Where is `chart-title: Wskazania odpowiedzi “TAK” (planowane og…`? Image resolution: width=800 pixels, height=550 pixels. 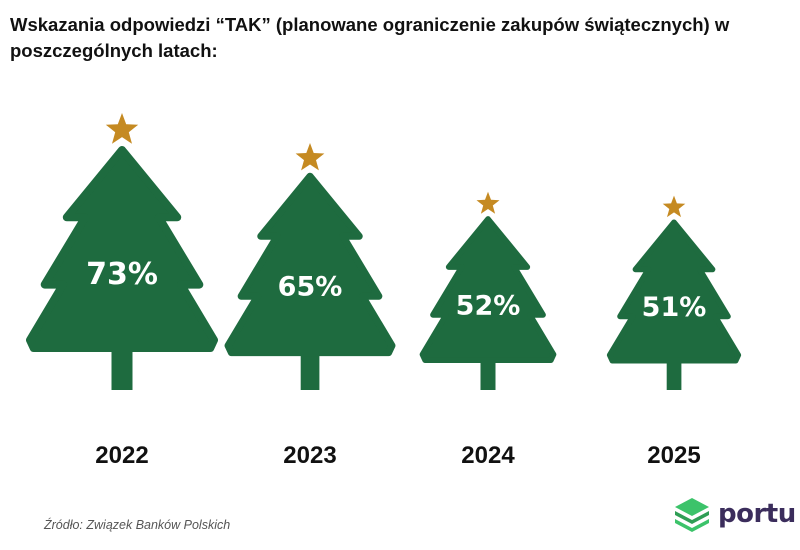 chart-title: Wskazania odpowiedzi “TAK” (planowane og… is located at coordinates (370, 37).